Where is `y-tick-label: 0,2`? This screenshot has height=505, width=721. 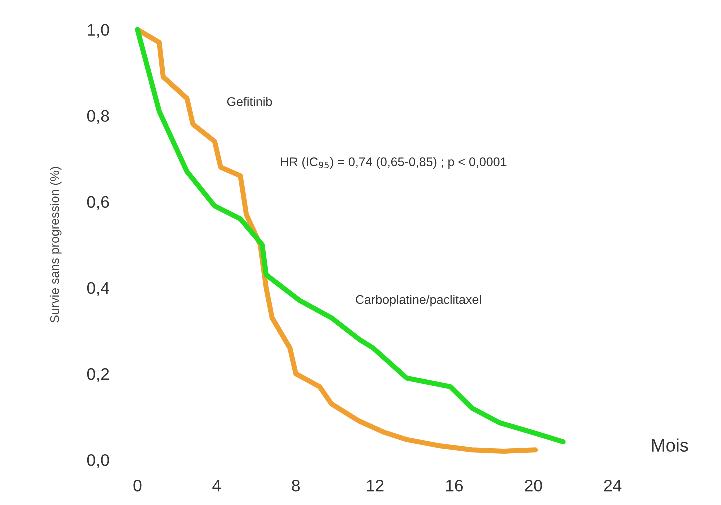
y-tick-label: 0,2 is located at coordinates (98, 375).